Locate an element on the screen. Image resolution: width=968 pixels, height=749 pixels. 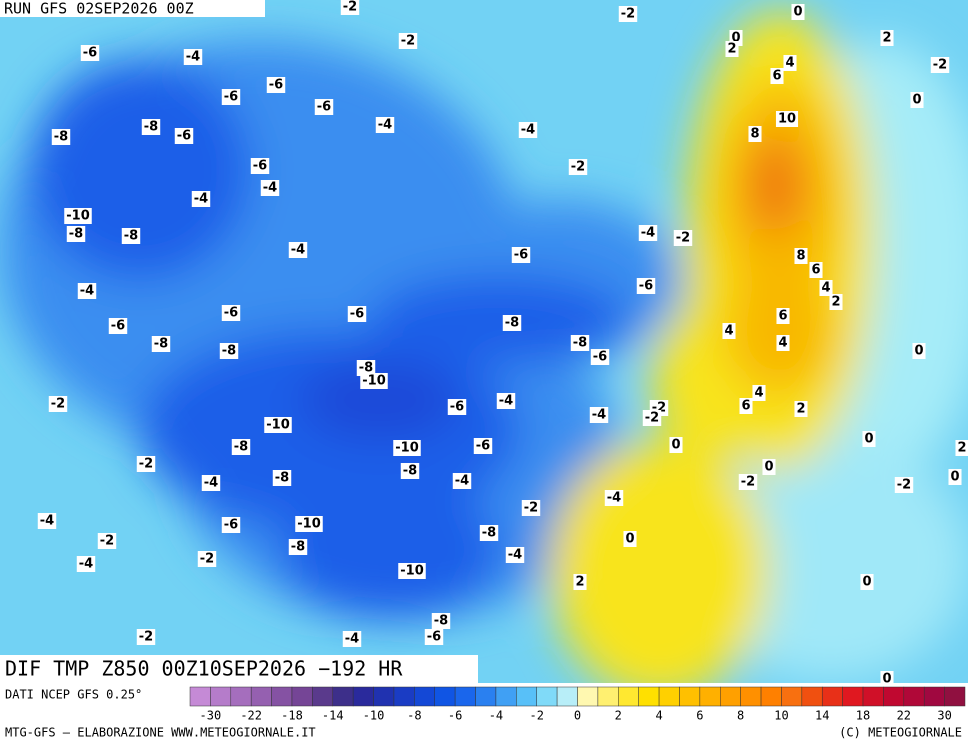
header-box is located at coordinates (132, 8).